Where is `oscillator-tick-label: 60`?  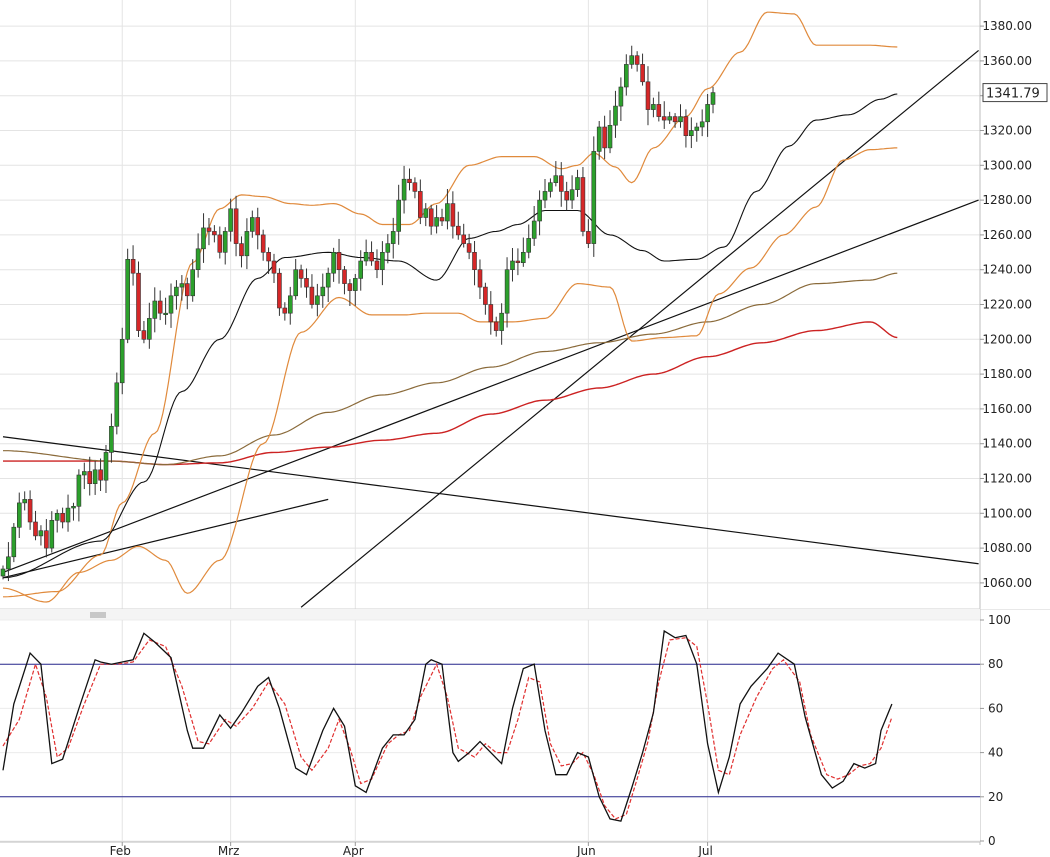 oscillator-tick-label: 60 is located at coordinates (995, 708).